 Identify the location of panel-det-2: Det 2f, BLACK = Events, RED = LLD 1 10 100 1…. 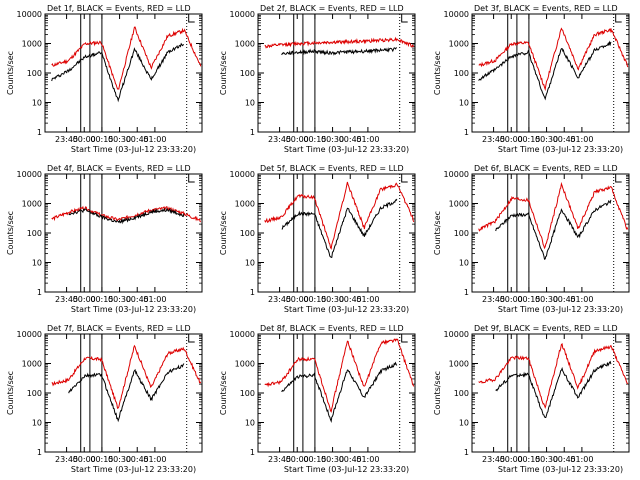
(317, 79).